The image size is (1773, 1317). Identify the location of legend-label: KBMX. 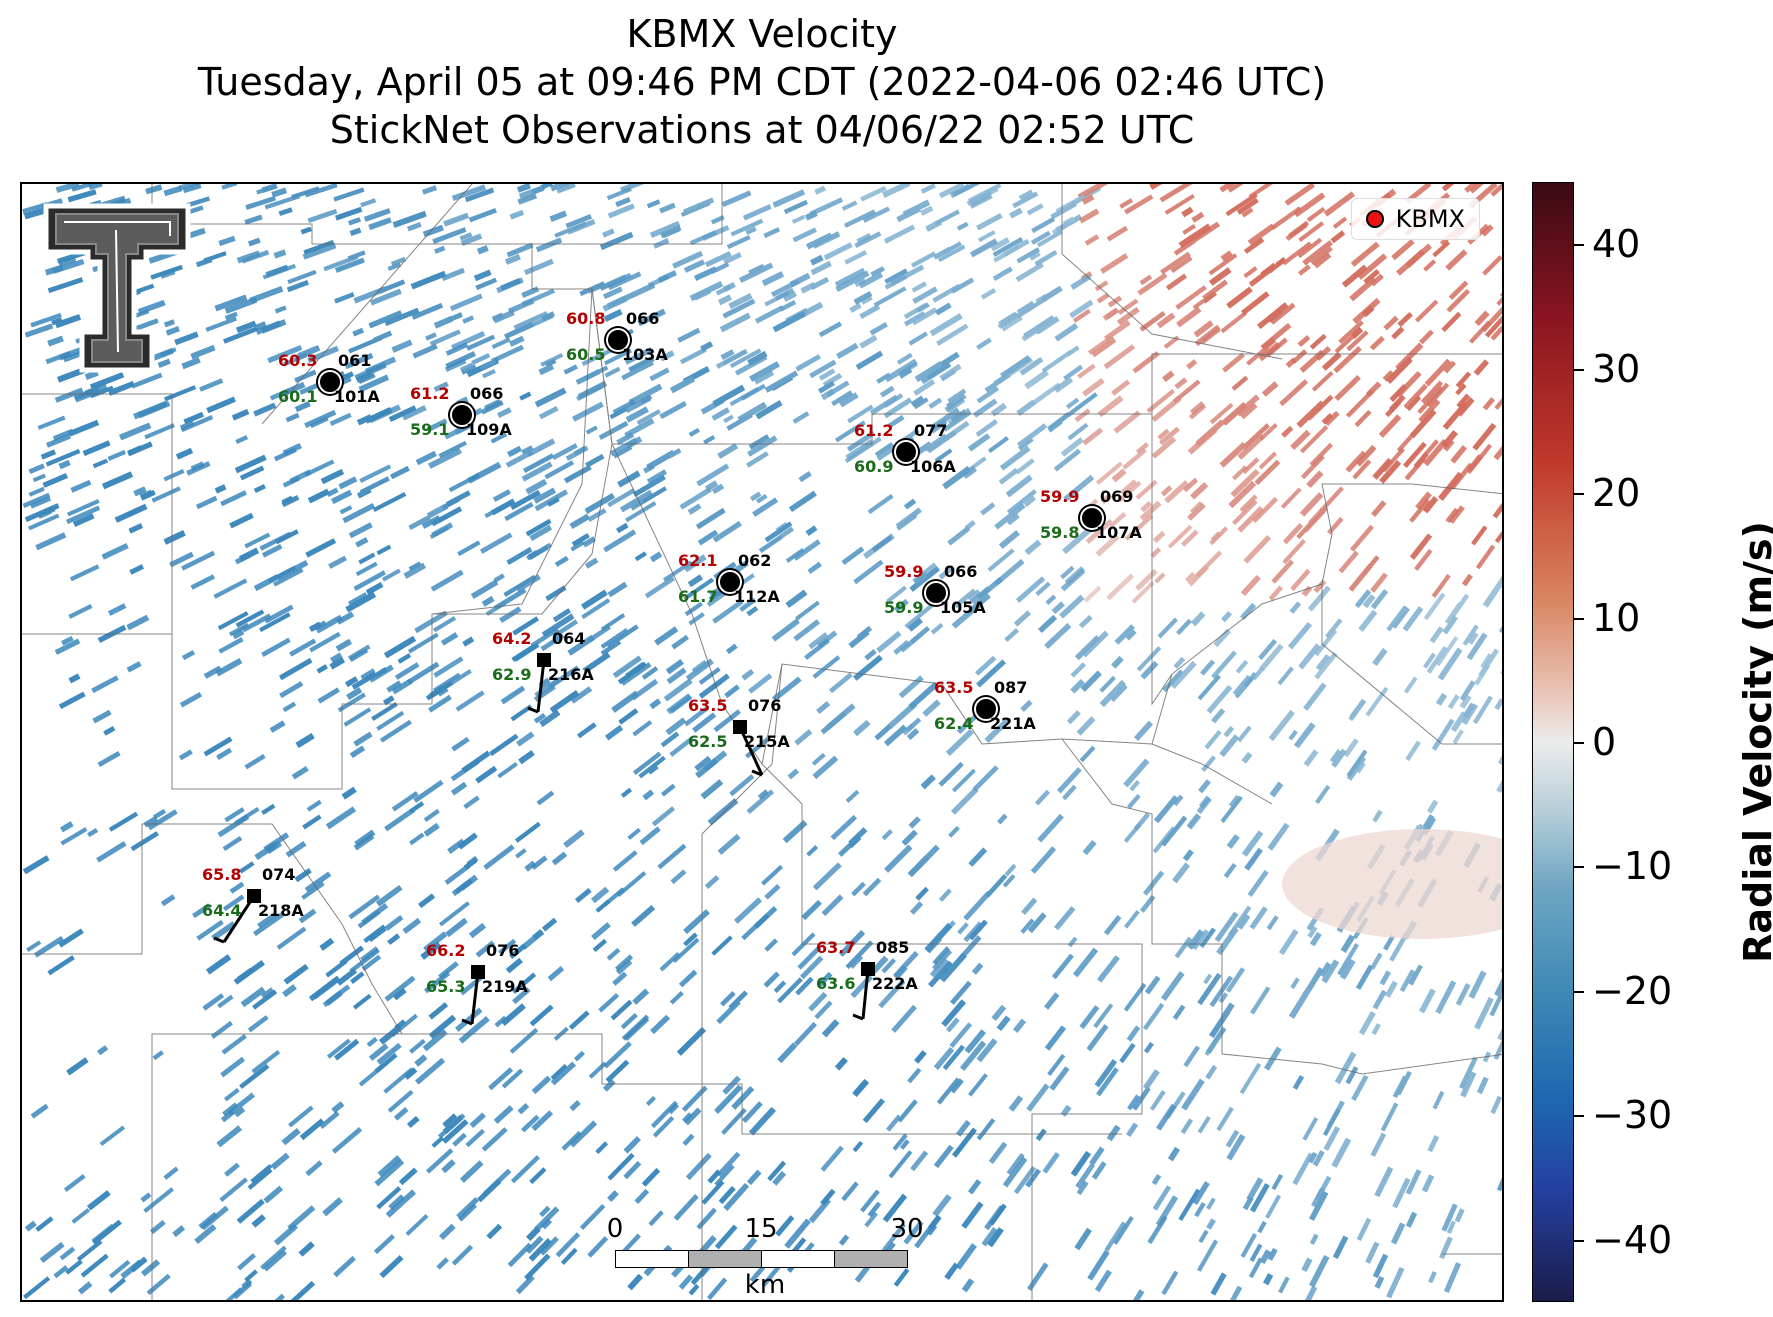
(1430, 219).